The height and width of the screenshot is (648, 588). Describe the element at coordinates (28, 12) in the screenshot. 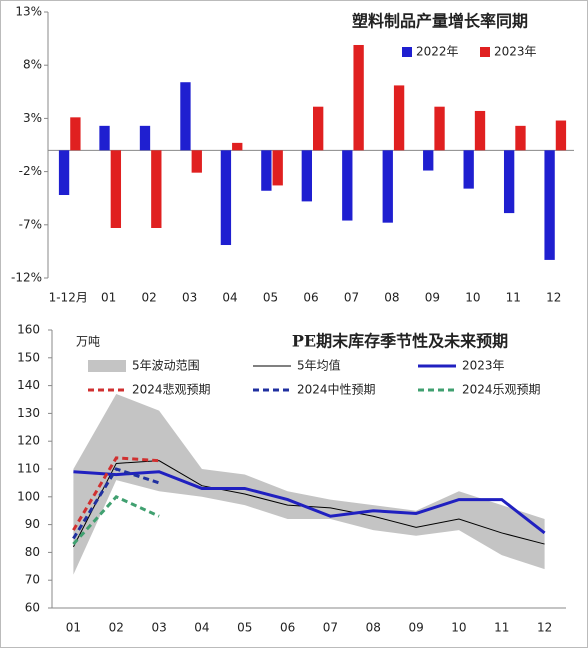

I see `y-tick-label: 13%` at that location.